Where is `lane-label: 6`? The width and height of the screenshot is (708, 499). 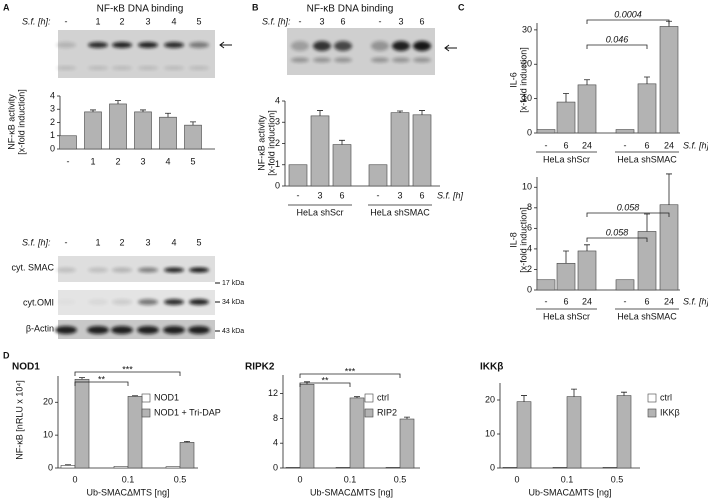
lane-label: 6 is located at coordinates (342, 21).